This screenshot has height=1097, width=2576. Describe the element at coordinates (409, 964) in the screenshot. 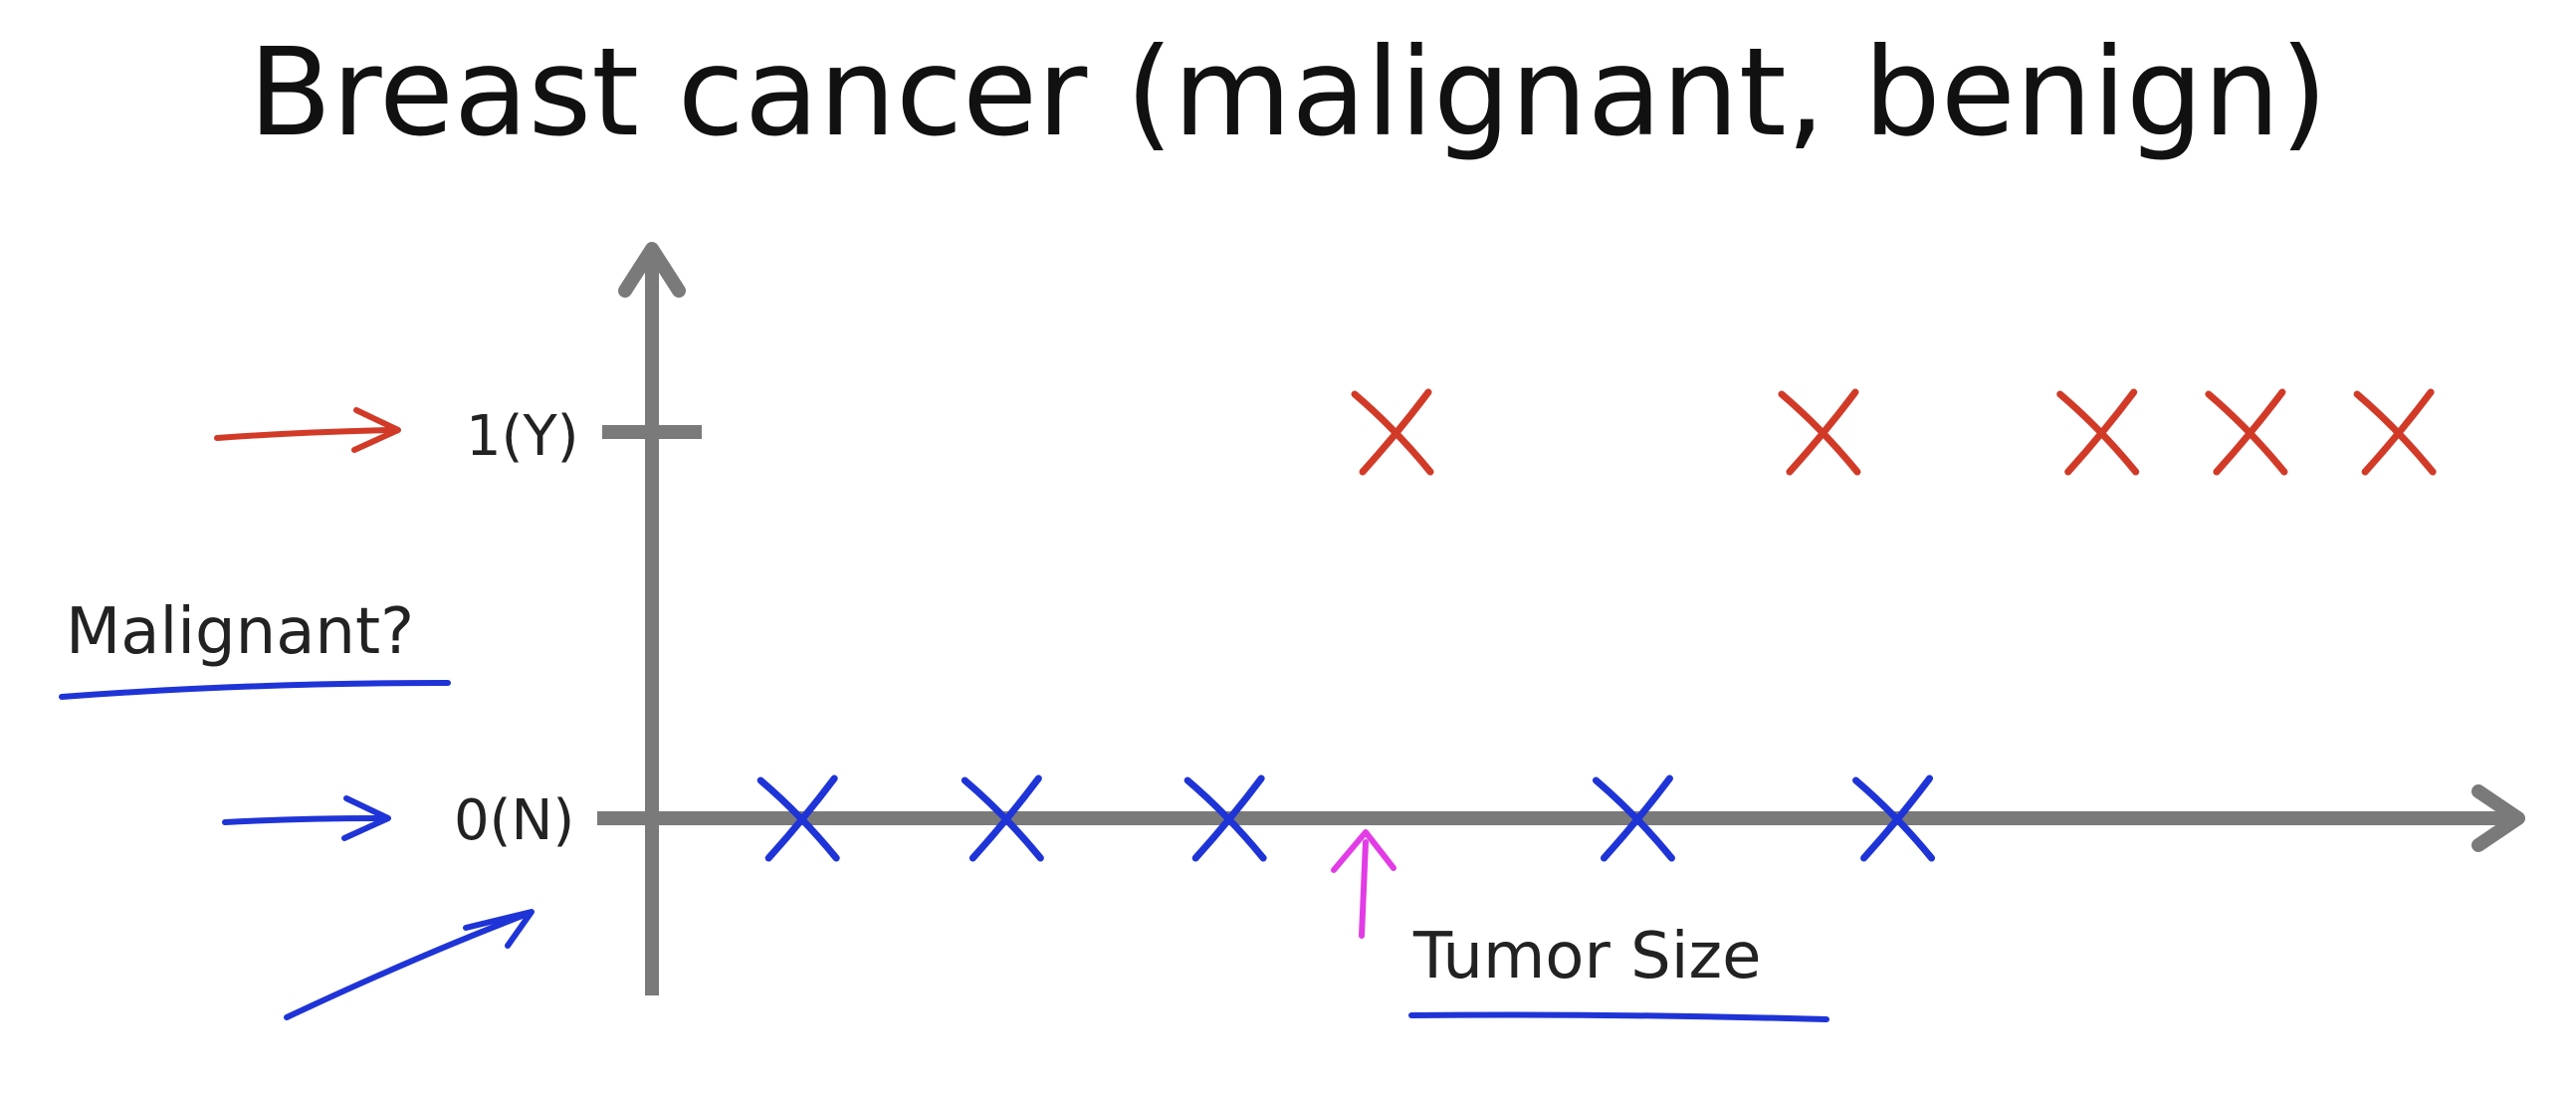

I see `blue-diagonal-arrow` at that location.